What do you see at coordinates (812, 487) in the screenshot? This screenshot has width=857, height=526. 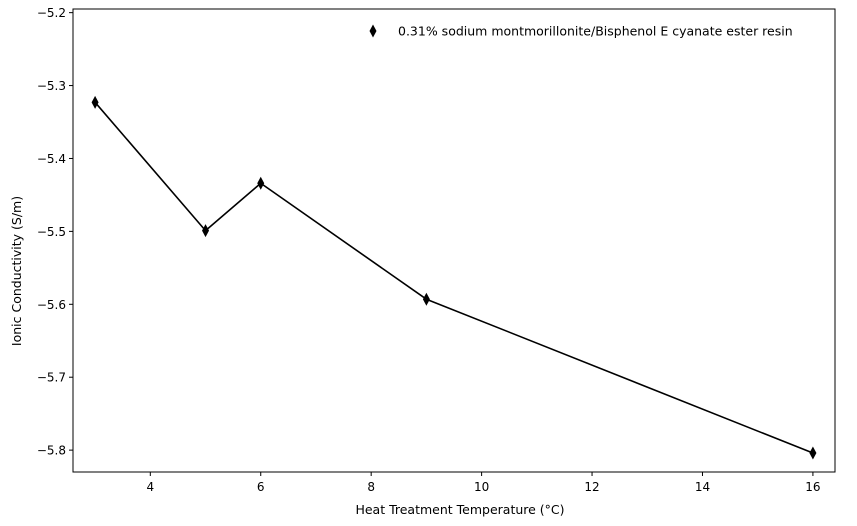 I see `x-tick-label: 16` at bounding box center [812, 487].